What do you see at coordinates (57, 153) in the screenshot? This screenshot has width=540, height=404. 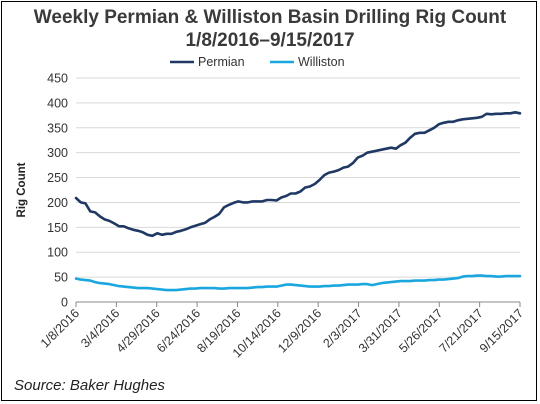 I see `y-tick-label: 300` at bounding box center [57, 153].